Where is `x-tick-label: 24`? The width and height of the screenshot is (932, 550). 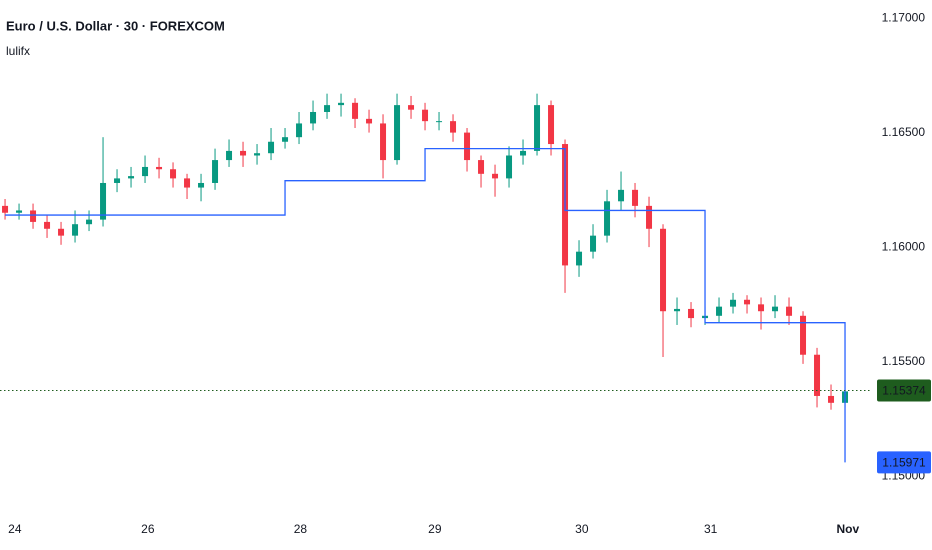 x-tick-label: 24 is located at coordinates (15, 529).